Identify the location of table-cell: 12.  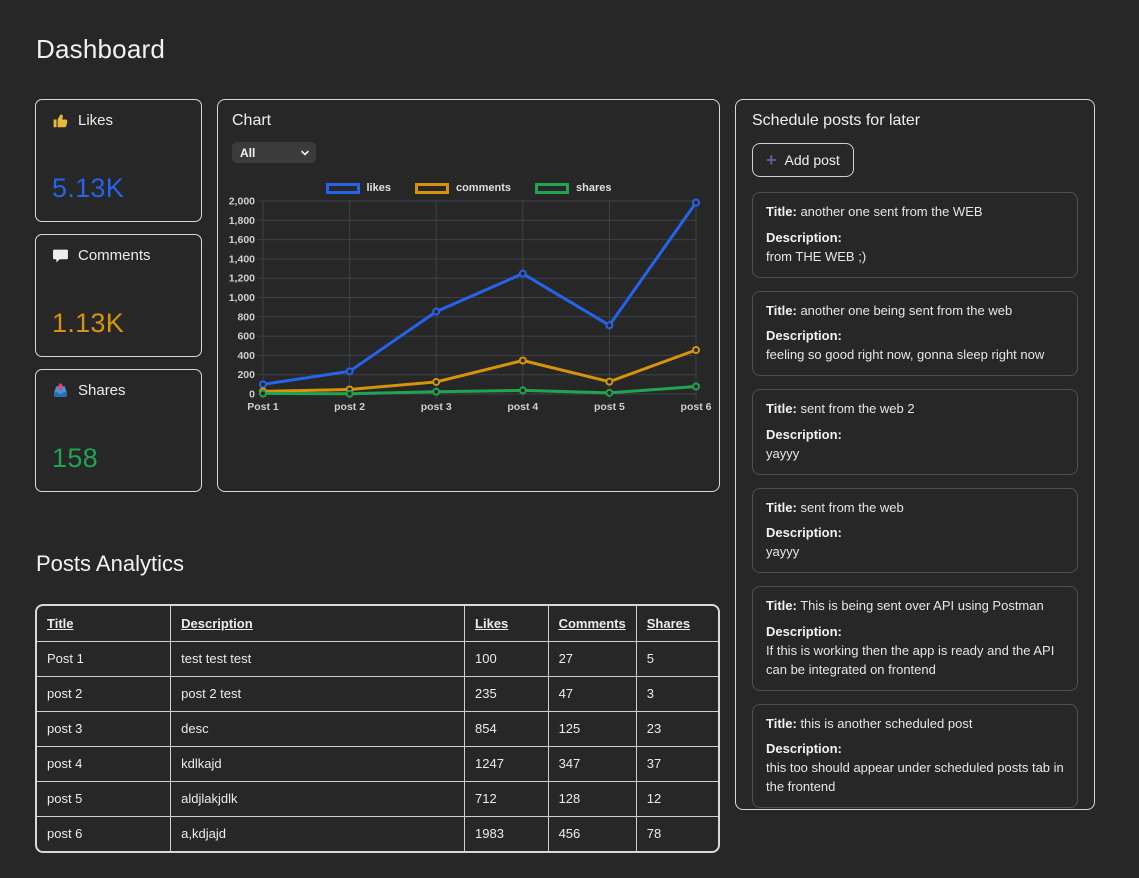
(676, 798).